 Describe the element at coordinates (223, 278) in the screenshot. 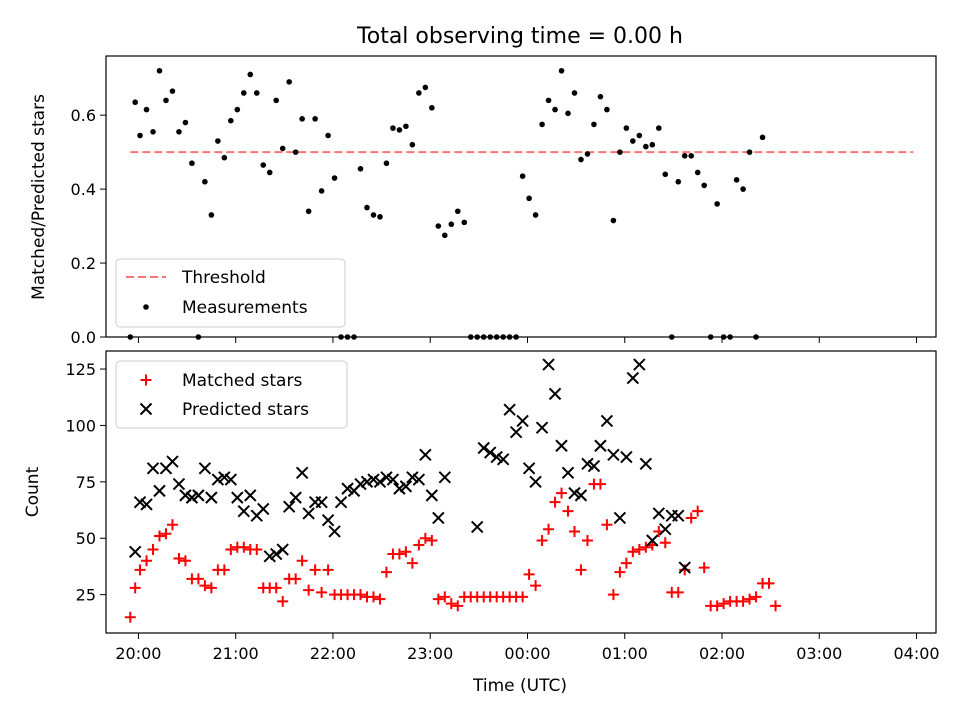

I see `legend-threshold-label: Threshold` at that location.